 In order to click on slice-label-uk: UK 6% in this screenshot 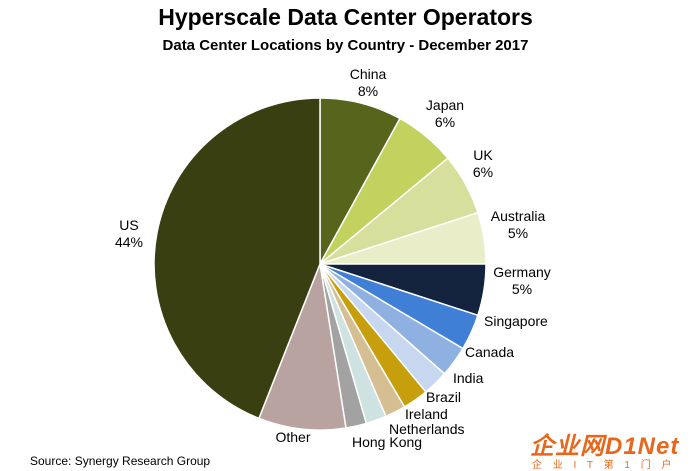, I will do `click(483, 163)`.